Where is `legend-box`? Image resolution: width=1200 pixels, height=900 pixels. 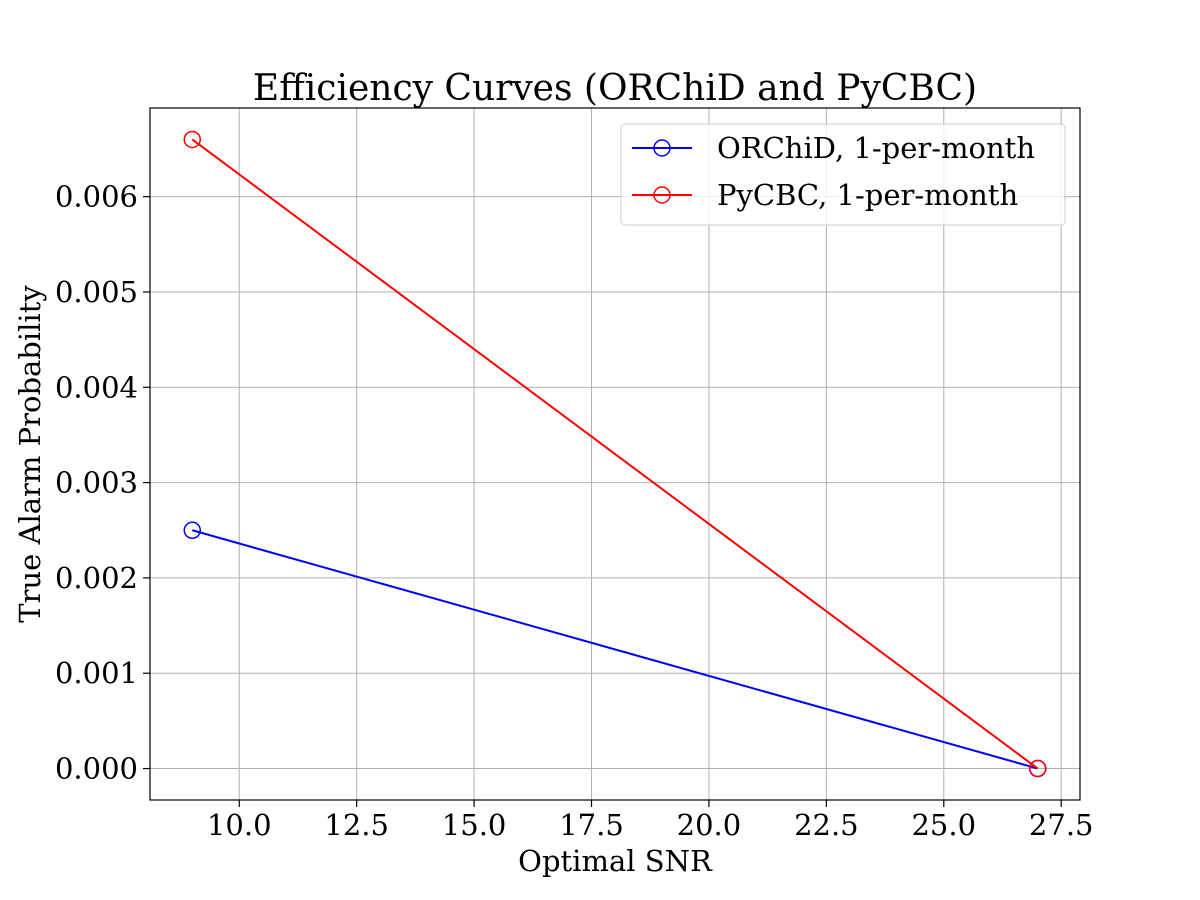 legend-box is located at coordinates (843, 174).